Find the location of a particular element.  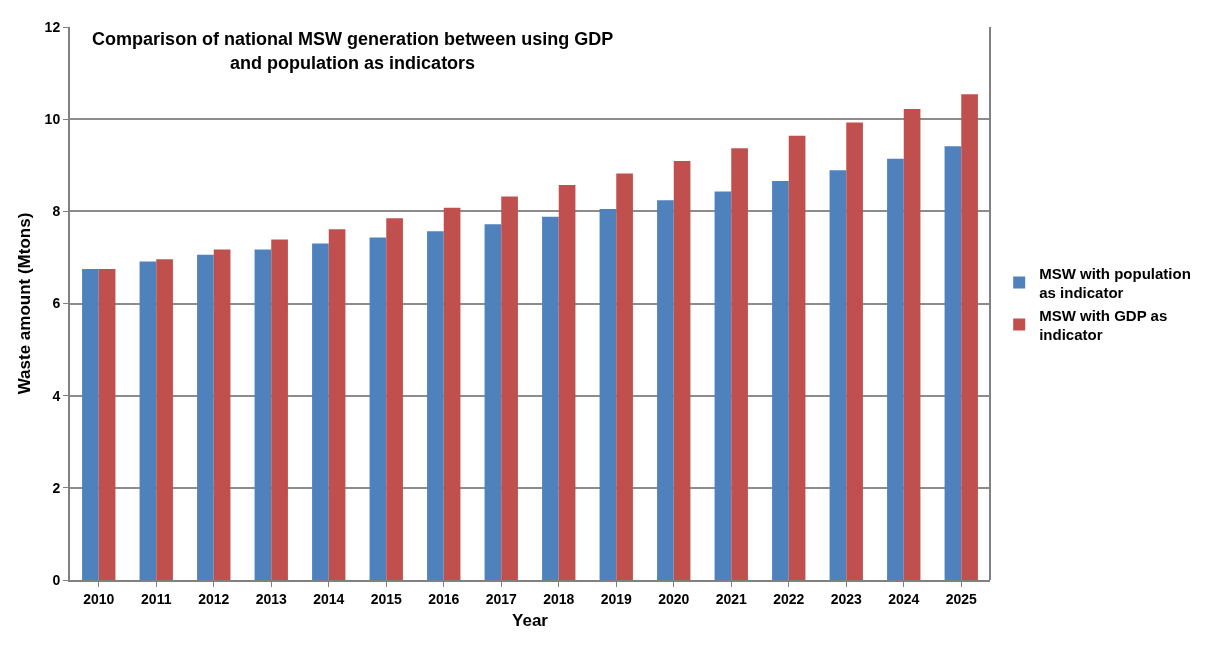

y-tick-label: 4 is located at coordinates (56, 395).